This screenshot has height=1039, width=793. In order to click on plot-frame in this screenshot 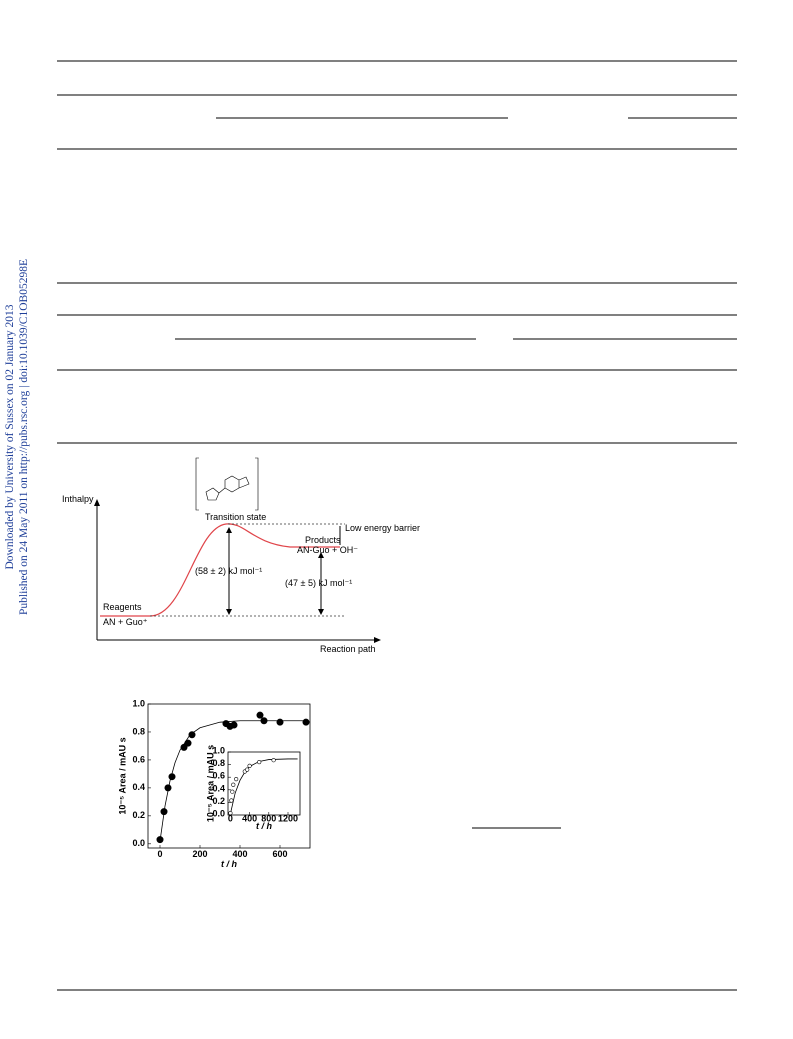, I will do `click(264, 783)`.